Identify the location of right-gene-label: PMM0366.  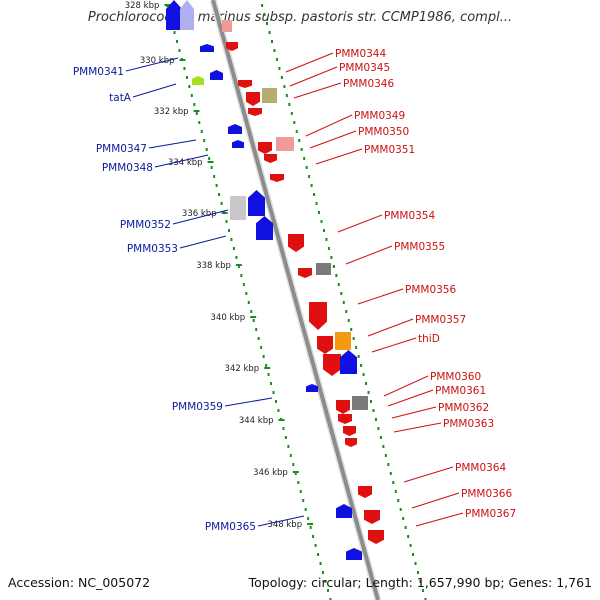
(486, 494).